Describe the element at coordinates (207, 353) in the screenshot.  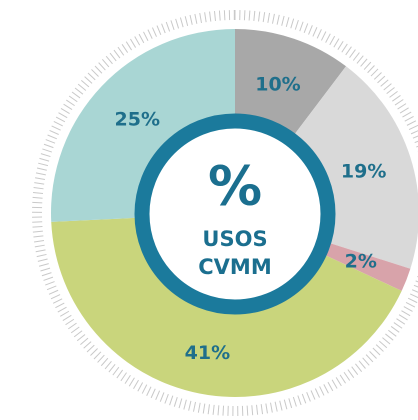
I see `value-label: 41%` at that location.